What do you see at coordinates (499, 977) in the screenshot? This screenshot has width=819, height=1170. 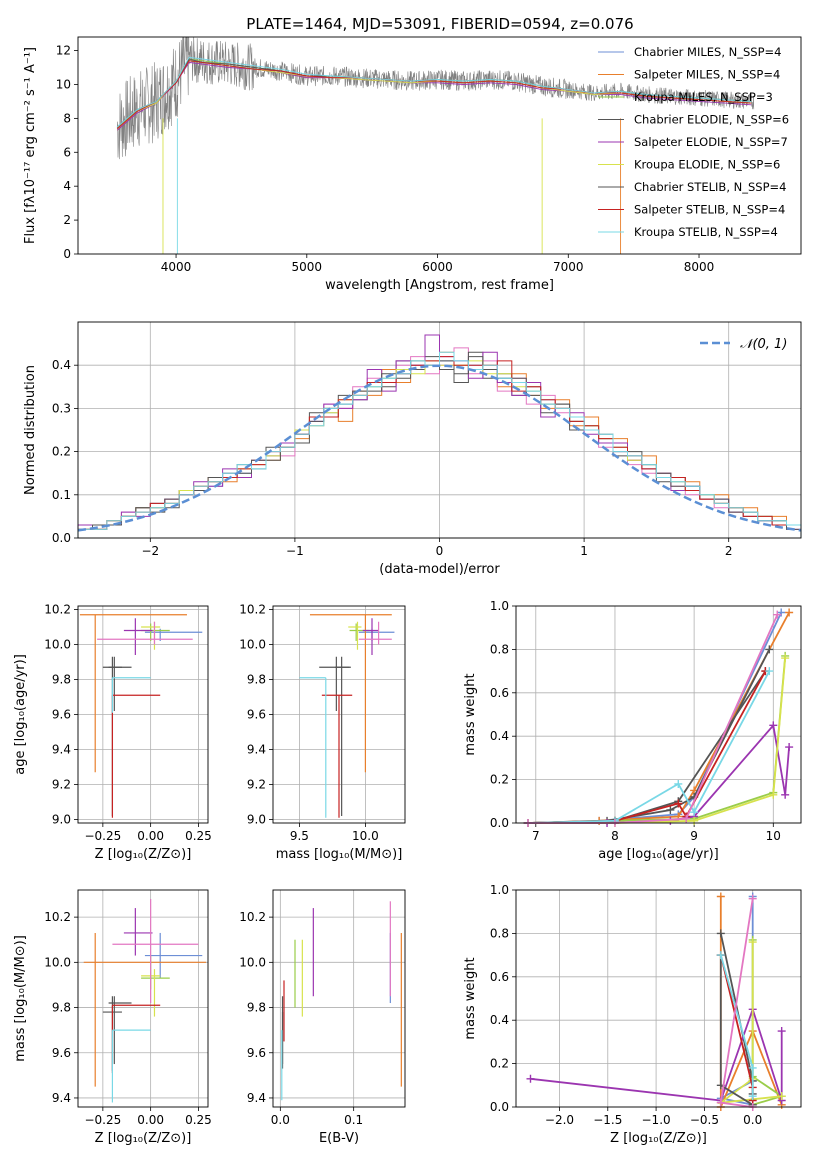 I see `y-tick-label: 0.6` at bounding box center [499, 977].